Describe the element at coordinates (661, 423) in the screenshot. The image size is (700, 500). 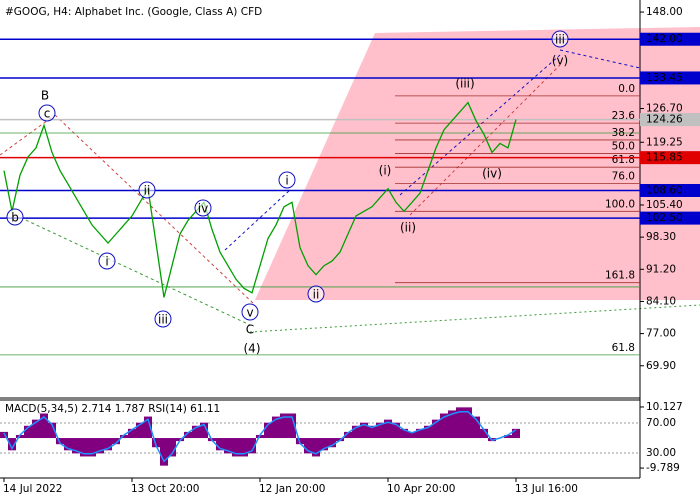
I see `y2-tick-label: 70.00` at that location.